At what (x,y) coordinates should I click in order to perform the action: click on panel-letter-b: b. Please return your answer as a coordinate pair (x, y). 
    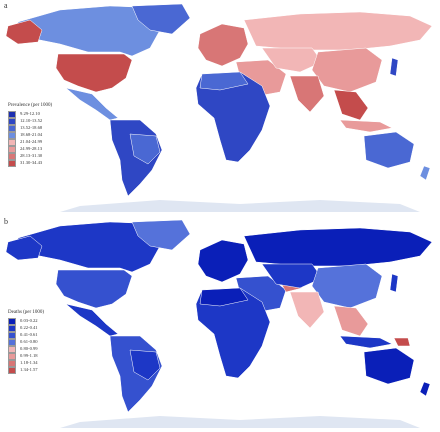
    Looking at the image, I should click on (6, 221).